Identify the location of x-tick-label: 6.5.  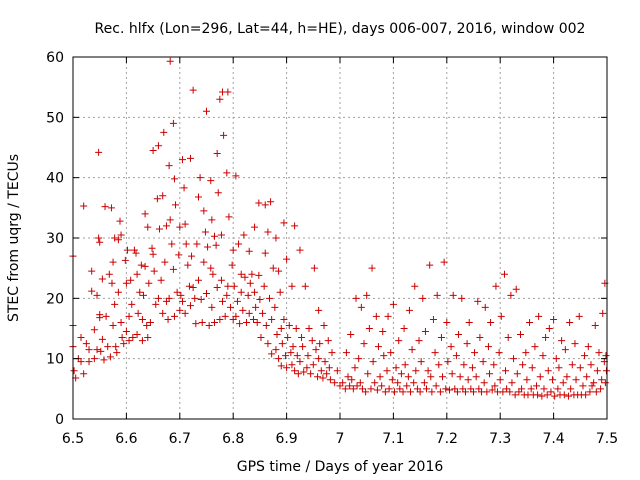
(73, 439).